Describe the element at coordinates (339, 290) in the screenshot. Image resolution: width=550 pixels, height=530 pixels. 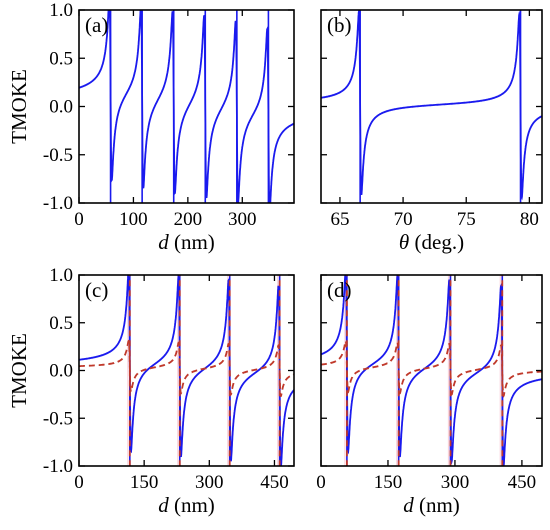
I see `panel-label: (d)` at that location.